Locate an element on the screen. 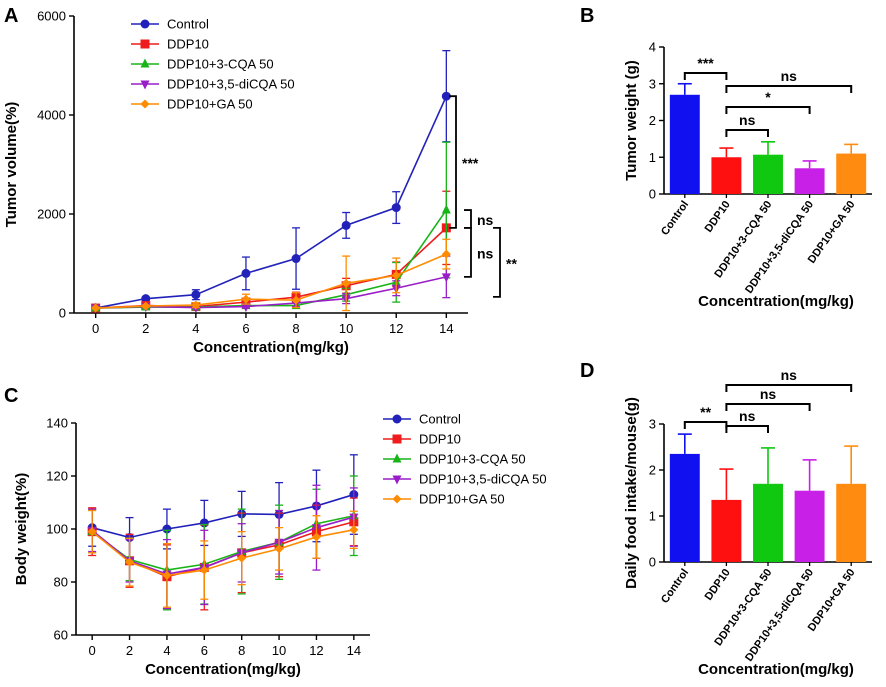 Image resolution: width=886 pixels, height=687 pixels. panel-d-y-tick-label: 2 is located at coordinates (652, 470).